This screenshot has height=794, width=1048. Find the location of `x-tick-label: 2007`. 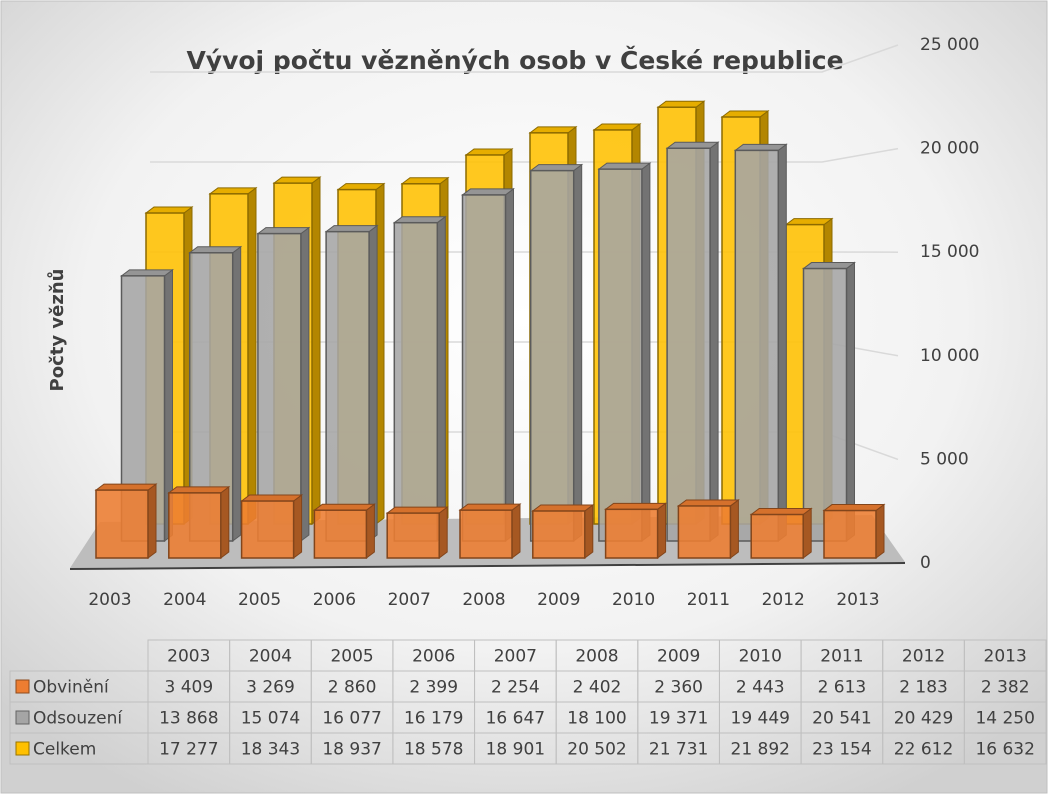

x-tick-label: 2007 is located at coordinates (409, 600).